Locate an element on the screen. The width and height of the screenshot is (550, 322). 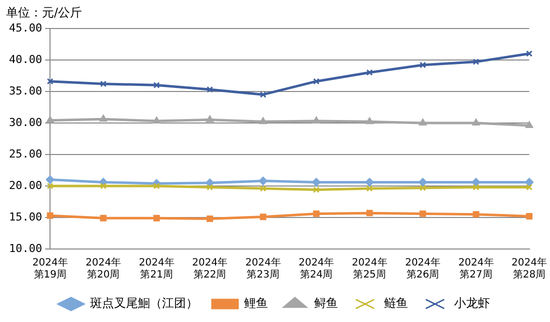
y-tick-label: 25.00 is located at coordinates (25, 153).